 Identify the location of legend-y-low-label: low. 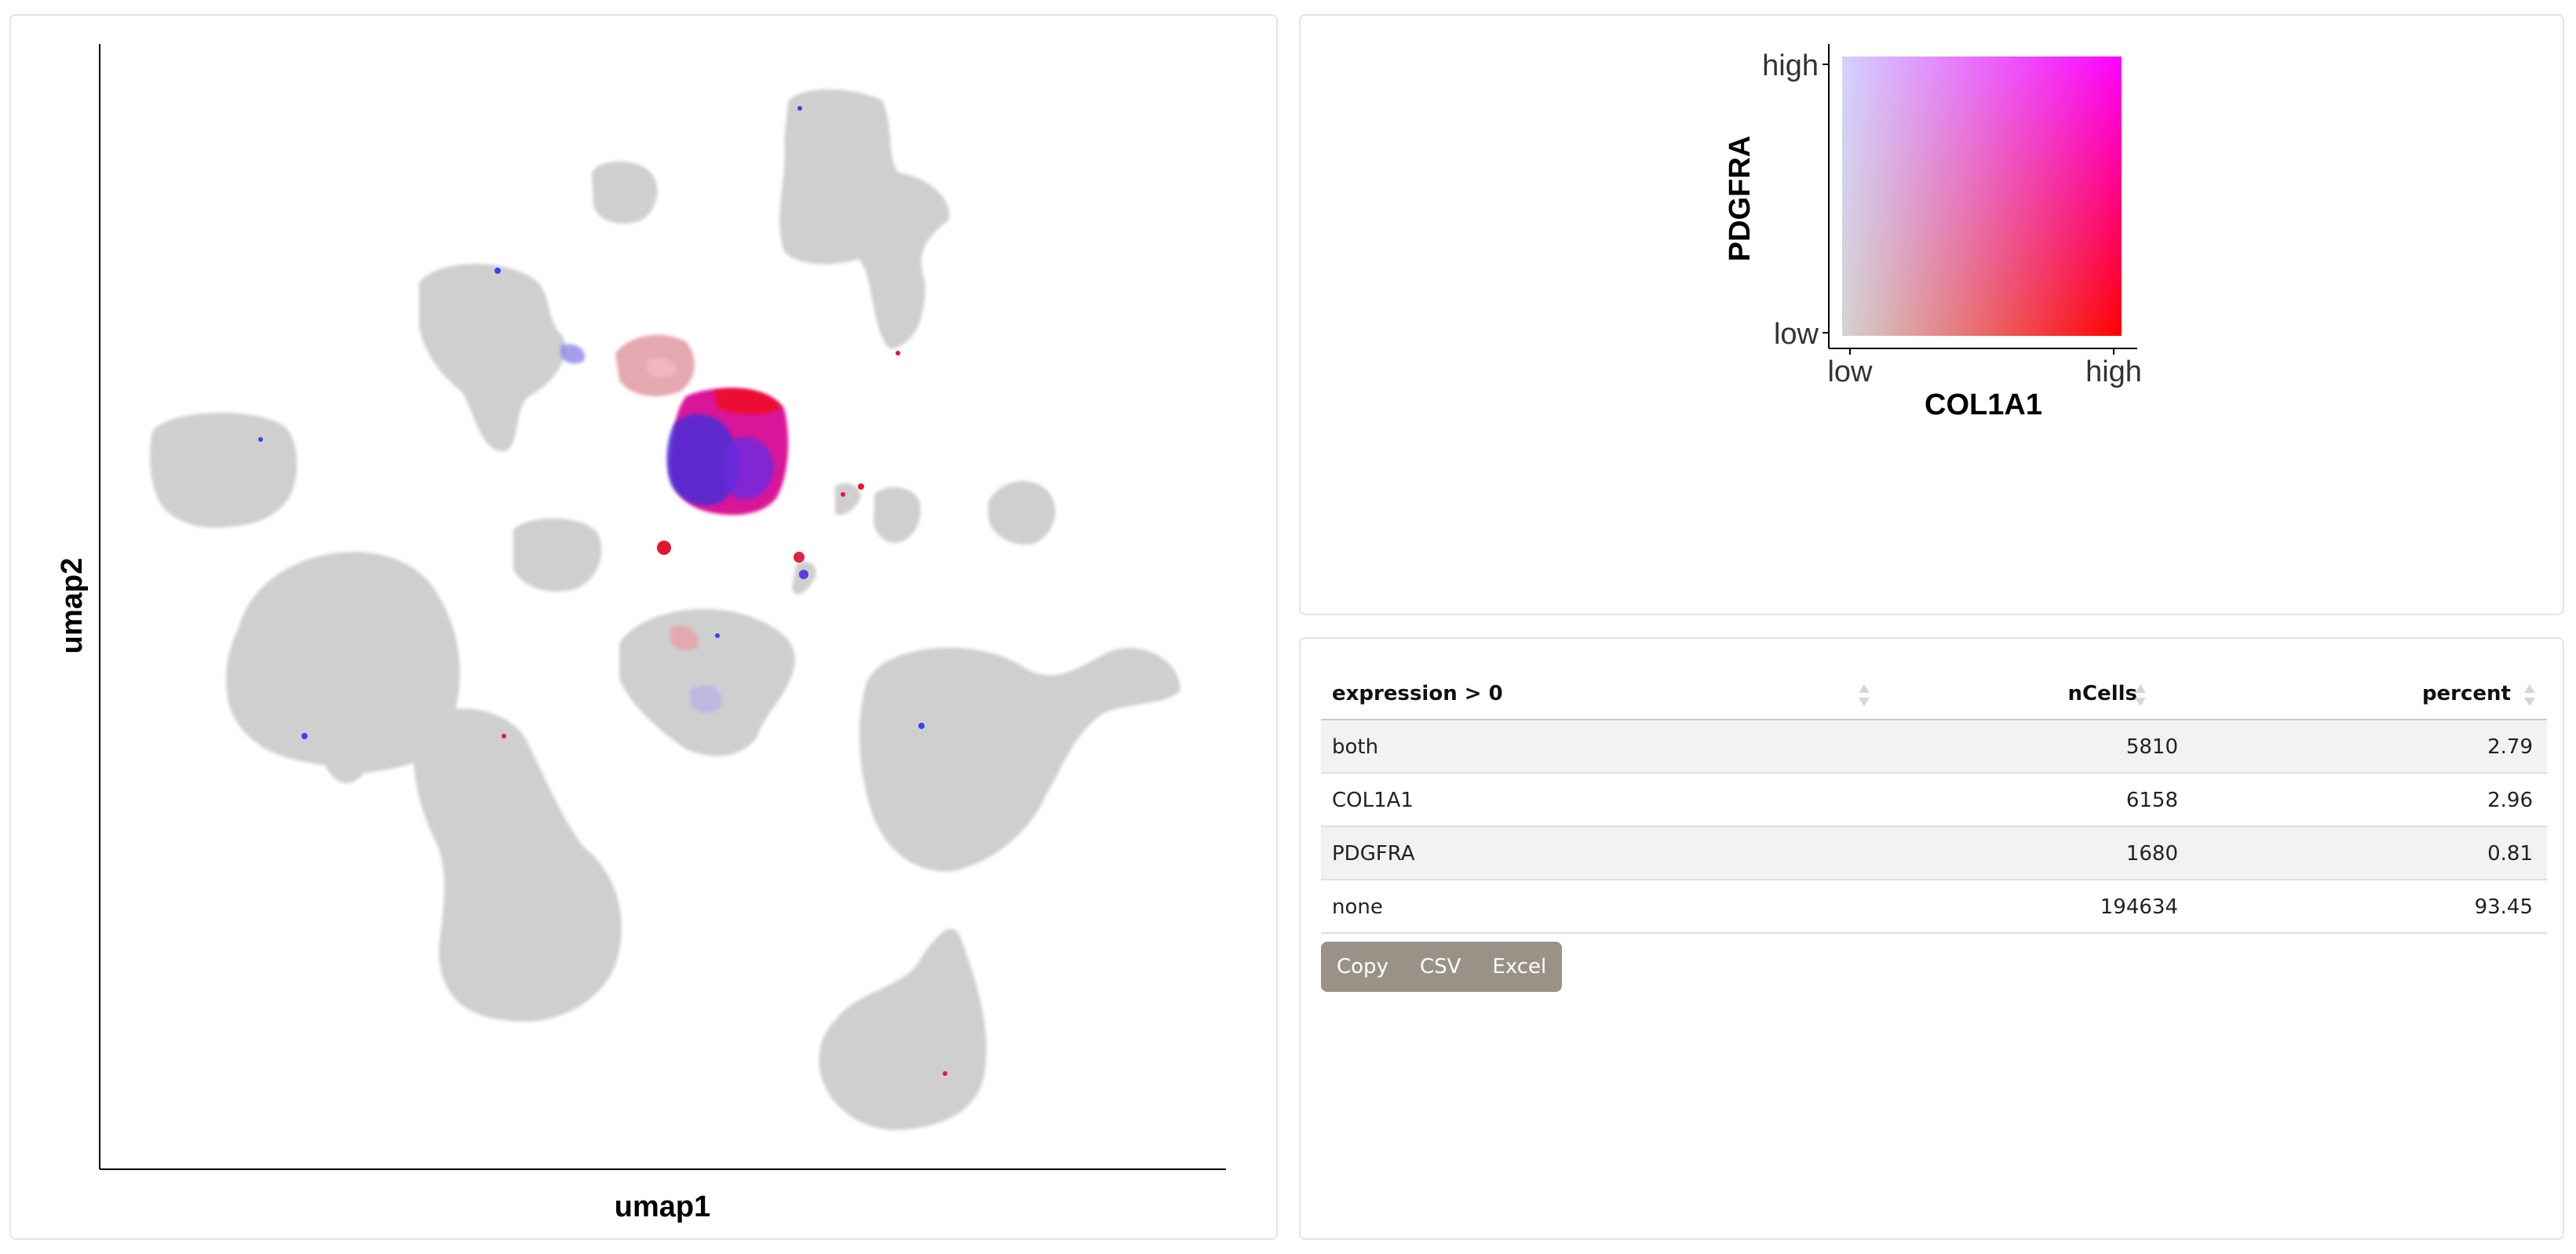
(1796, 334).